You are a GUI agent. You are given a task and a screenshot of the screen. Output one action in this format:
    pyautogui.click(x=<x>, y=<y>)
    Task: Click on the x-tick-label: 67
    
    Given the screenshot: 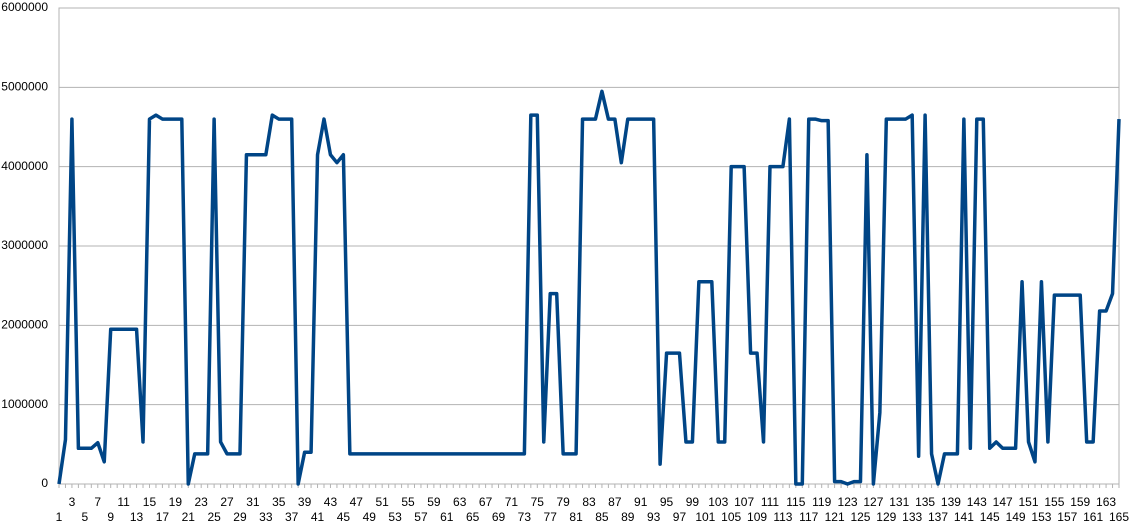 What is the action you would take?
    pyautogui.click(x=486, y=502)
    